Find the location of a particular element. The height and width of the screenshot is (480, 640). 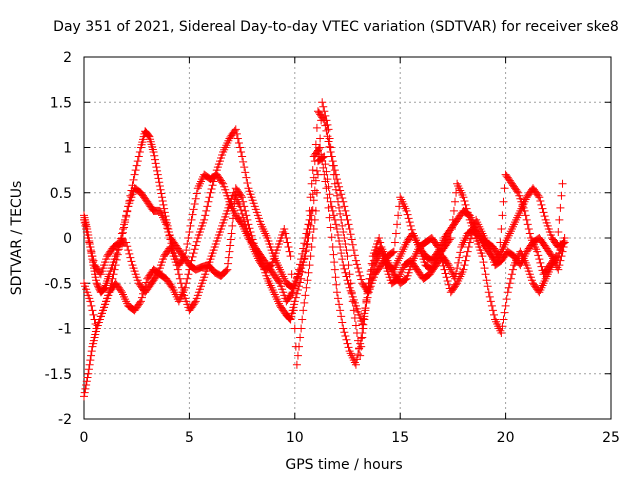

y-tick-label: -1 is located at coordinates (65, 330).